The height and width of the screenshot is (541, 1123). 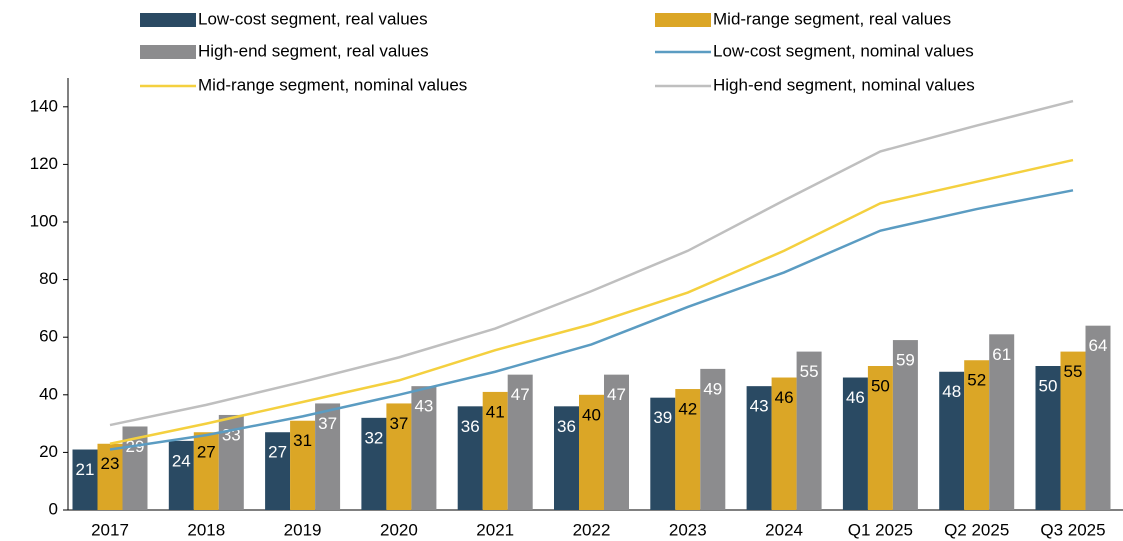 What do you see at coordinates (110, 463) in the screenshot?
I see `value-label: 23` at bounding box center [110, 463].